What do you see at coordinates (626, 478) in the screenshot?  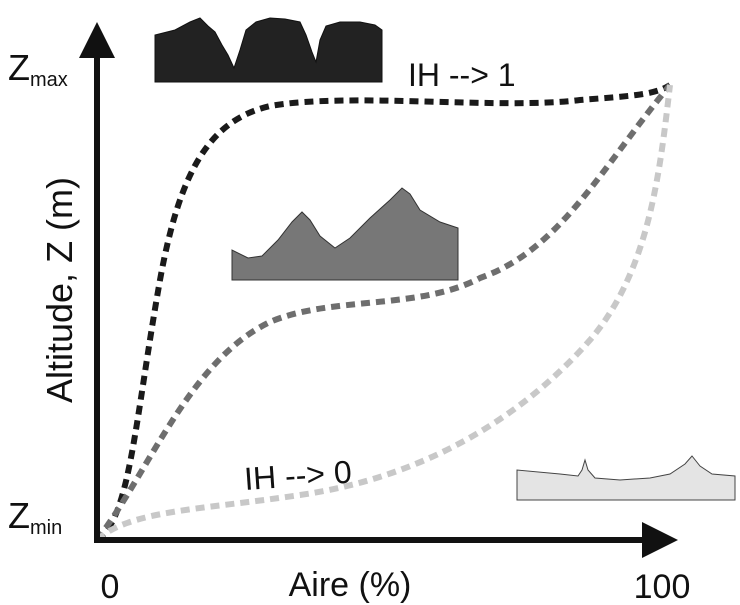 I see `profile-low` at bounding box center [626, 478].